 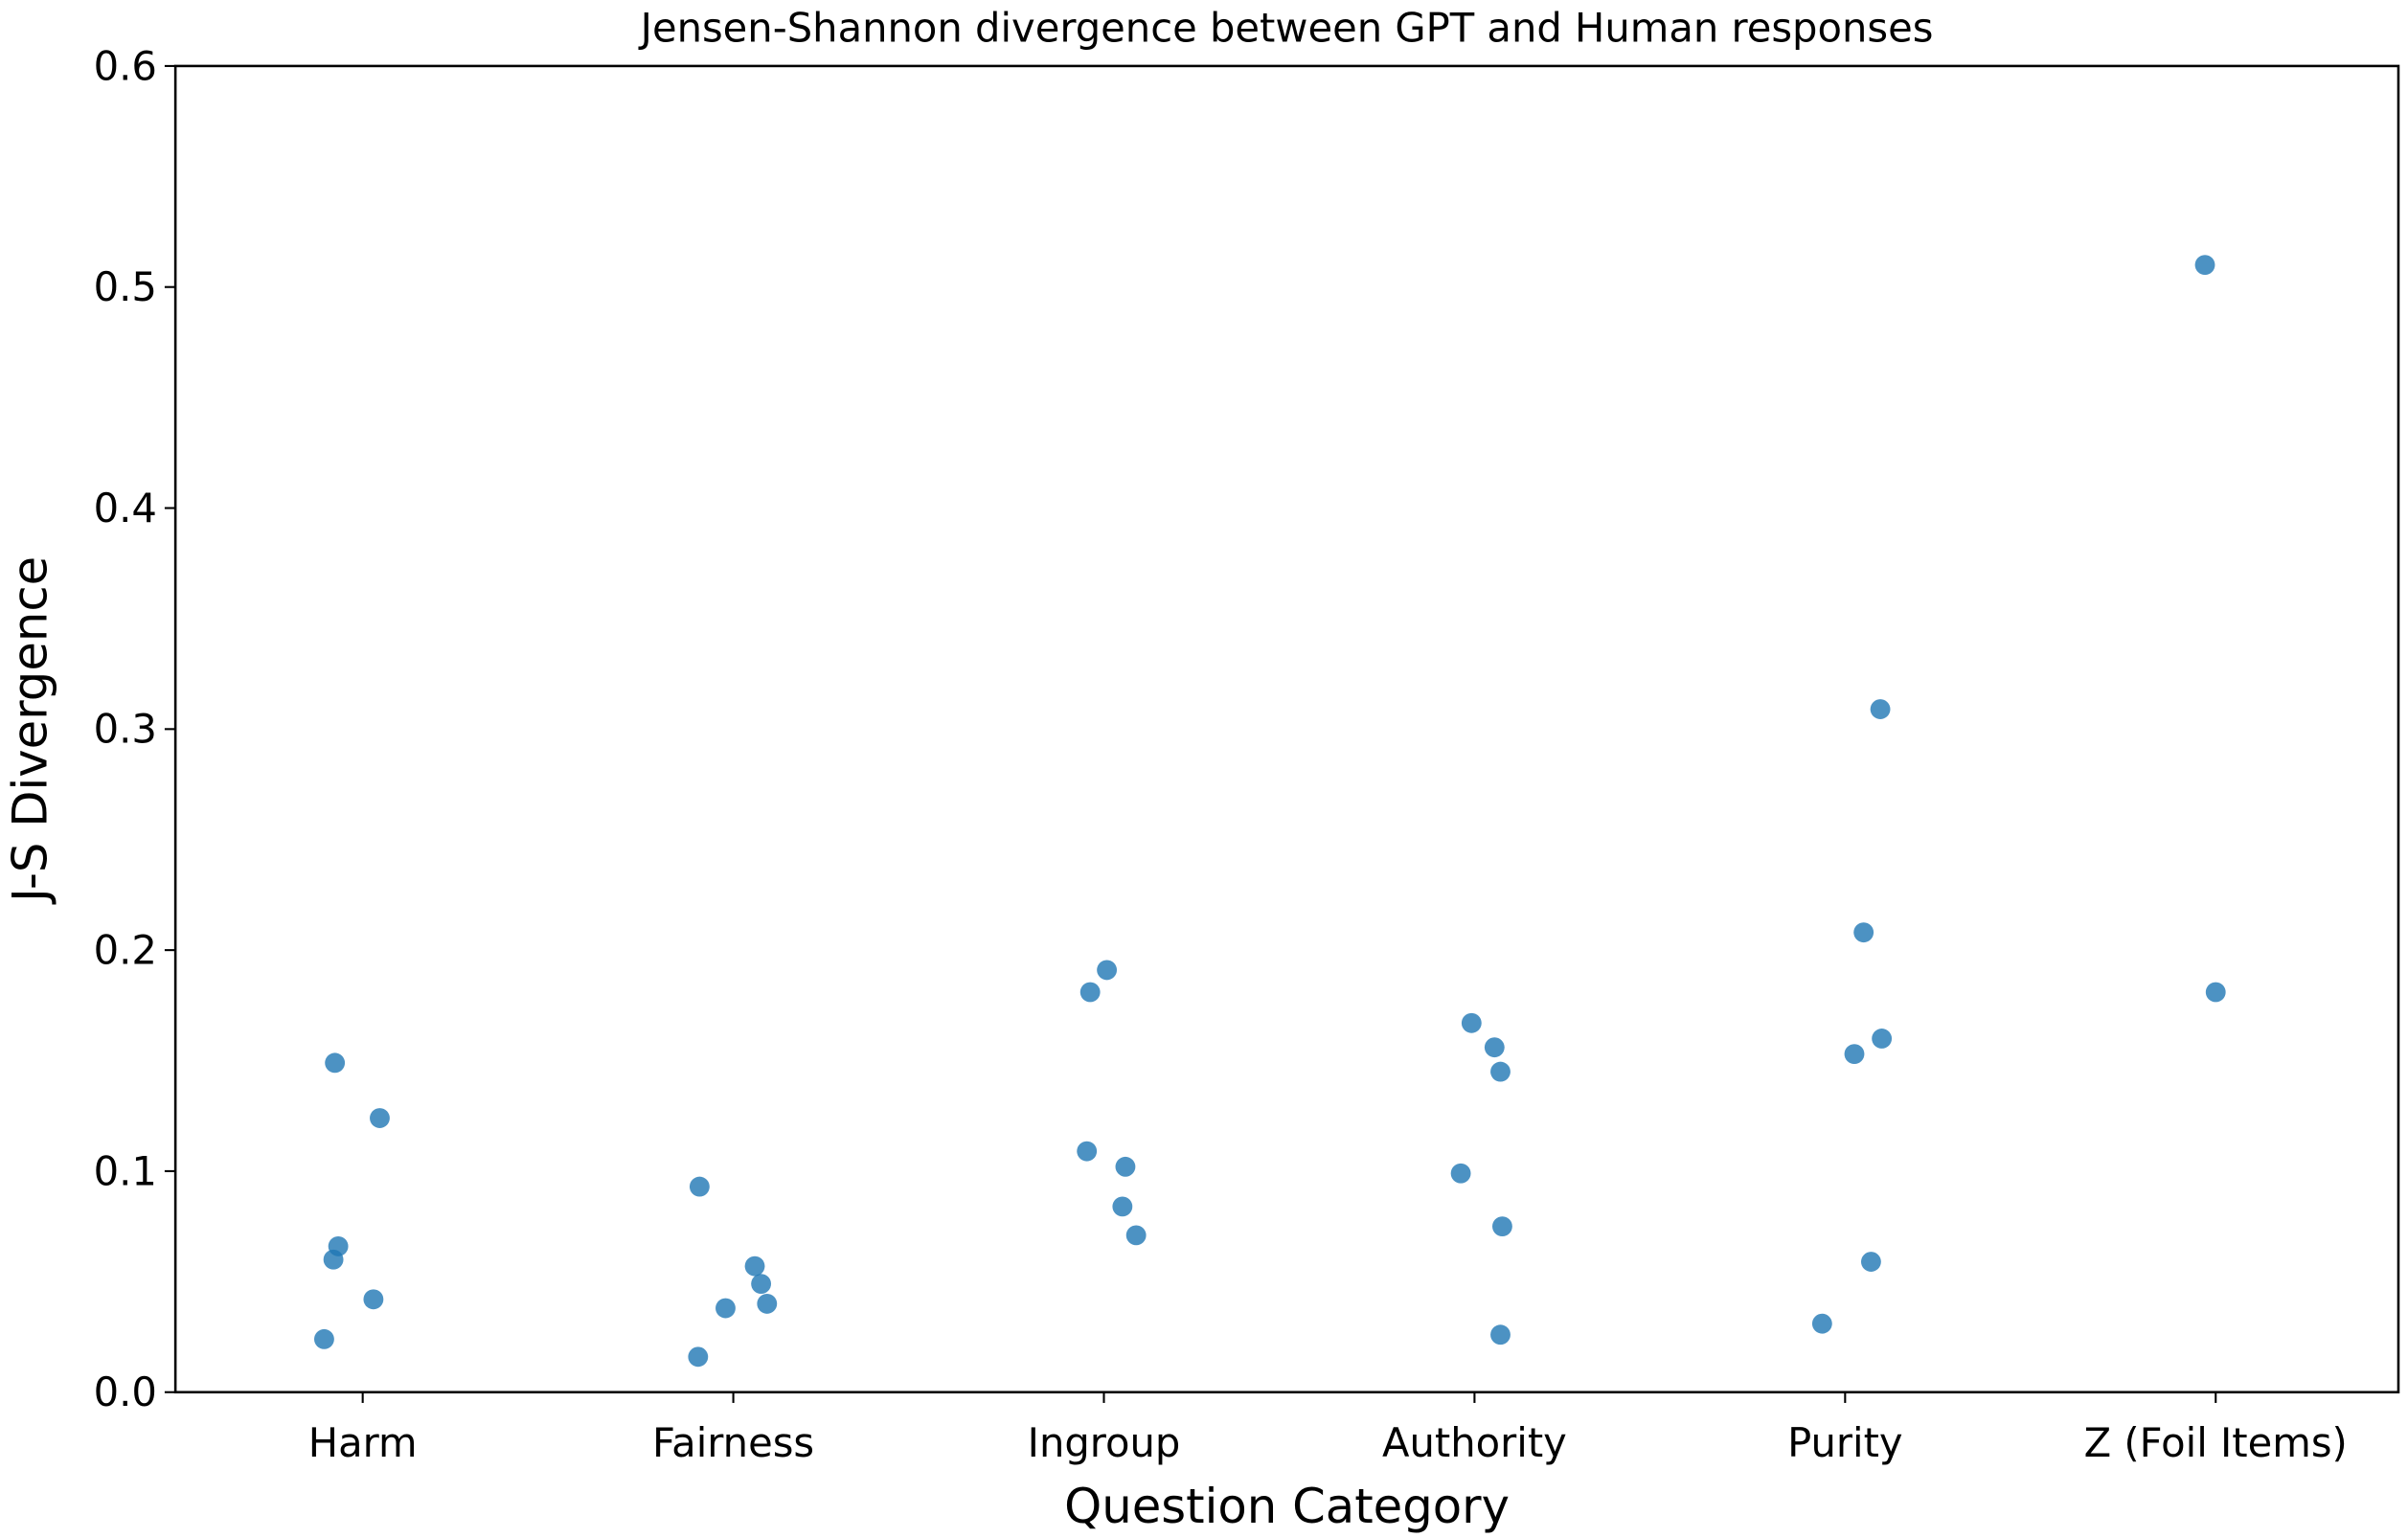 I want to click on y-axis-label: J-S Divergence, so click(x=29, y=730).